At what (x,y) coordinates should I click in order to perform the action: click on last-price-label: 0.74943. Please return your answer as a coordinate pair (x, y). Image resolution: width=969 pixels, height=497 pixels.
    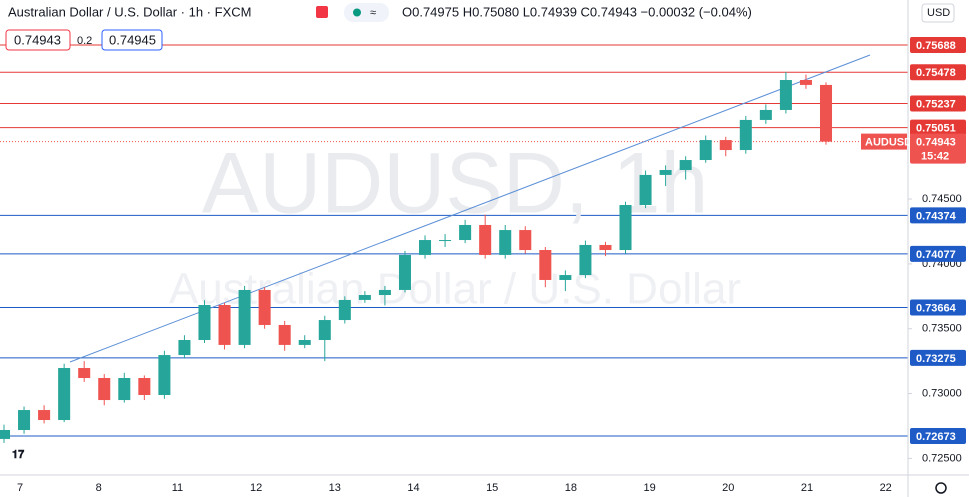
    Looking at the image, I should click on (936, 143).